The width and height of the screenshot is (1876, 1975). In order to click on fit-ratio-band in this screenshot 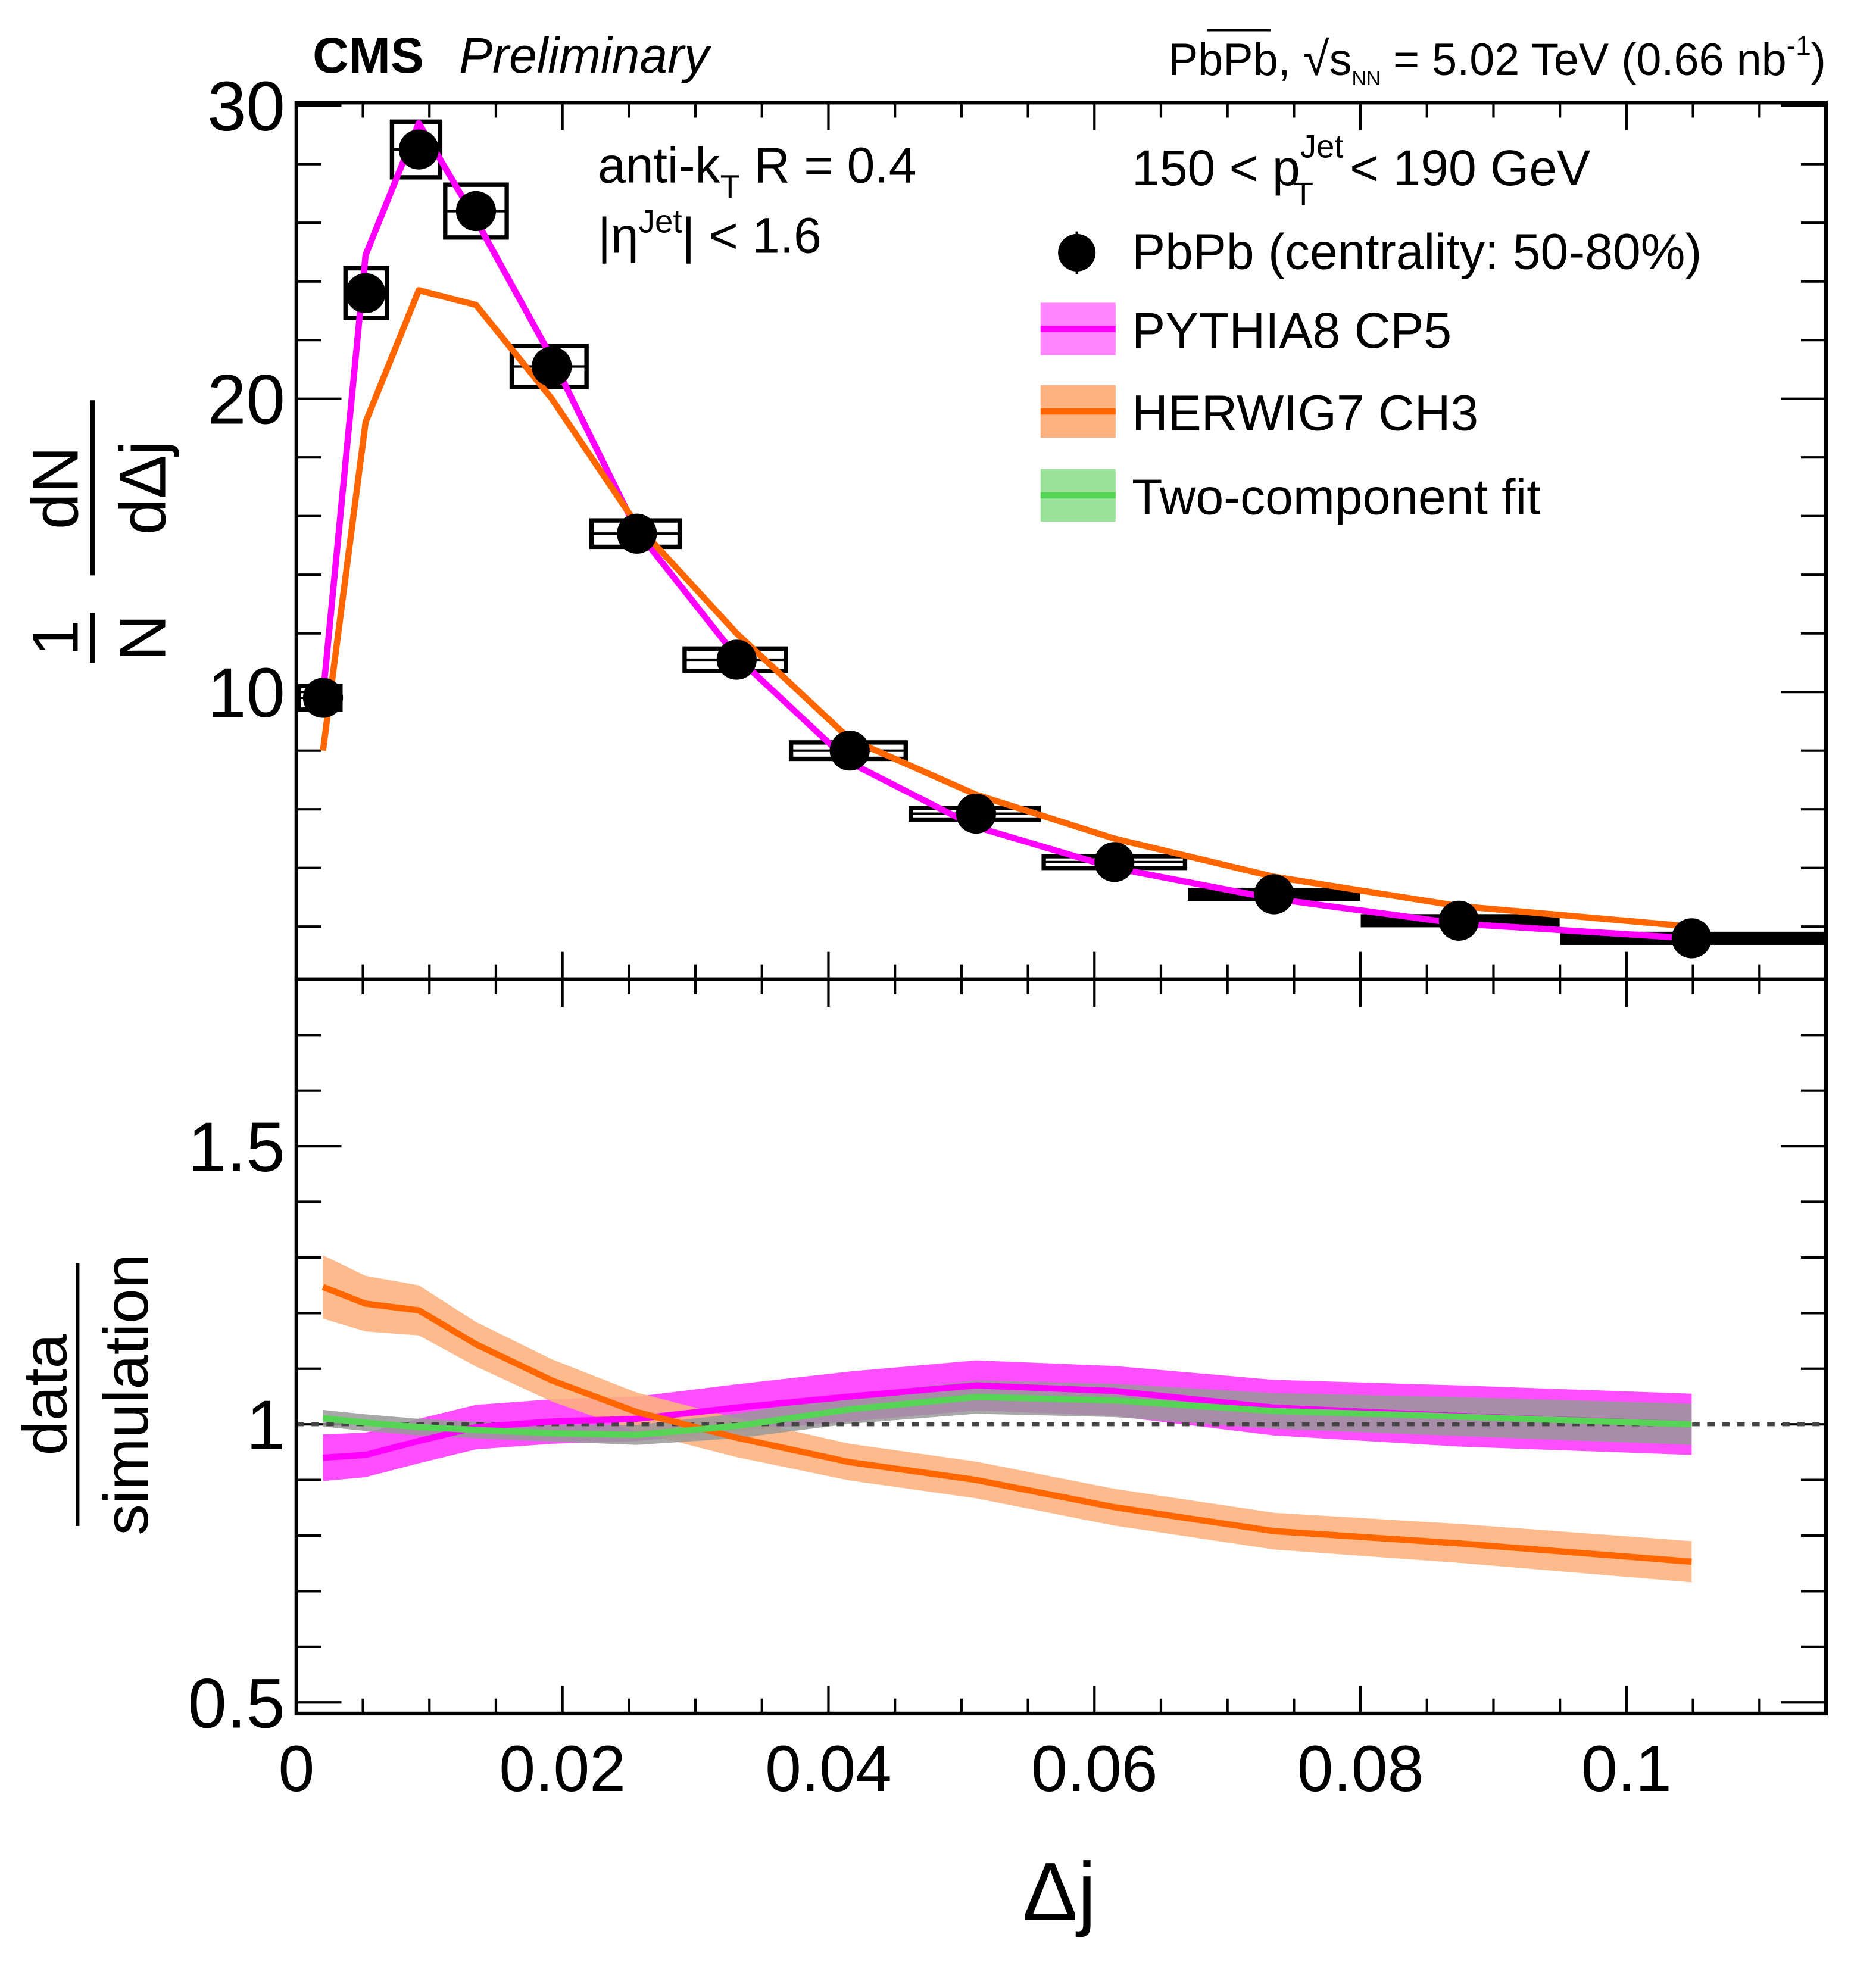, I will do `click(1007, 1412)`.